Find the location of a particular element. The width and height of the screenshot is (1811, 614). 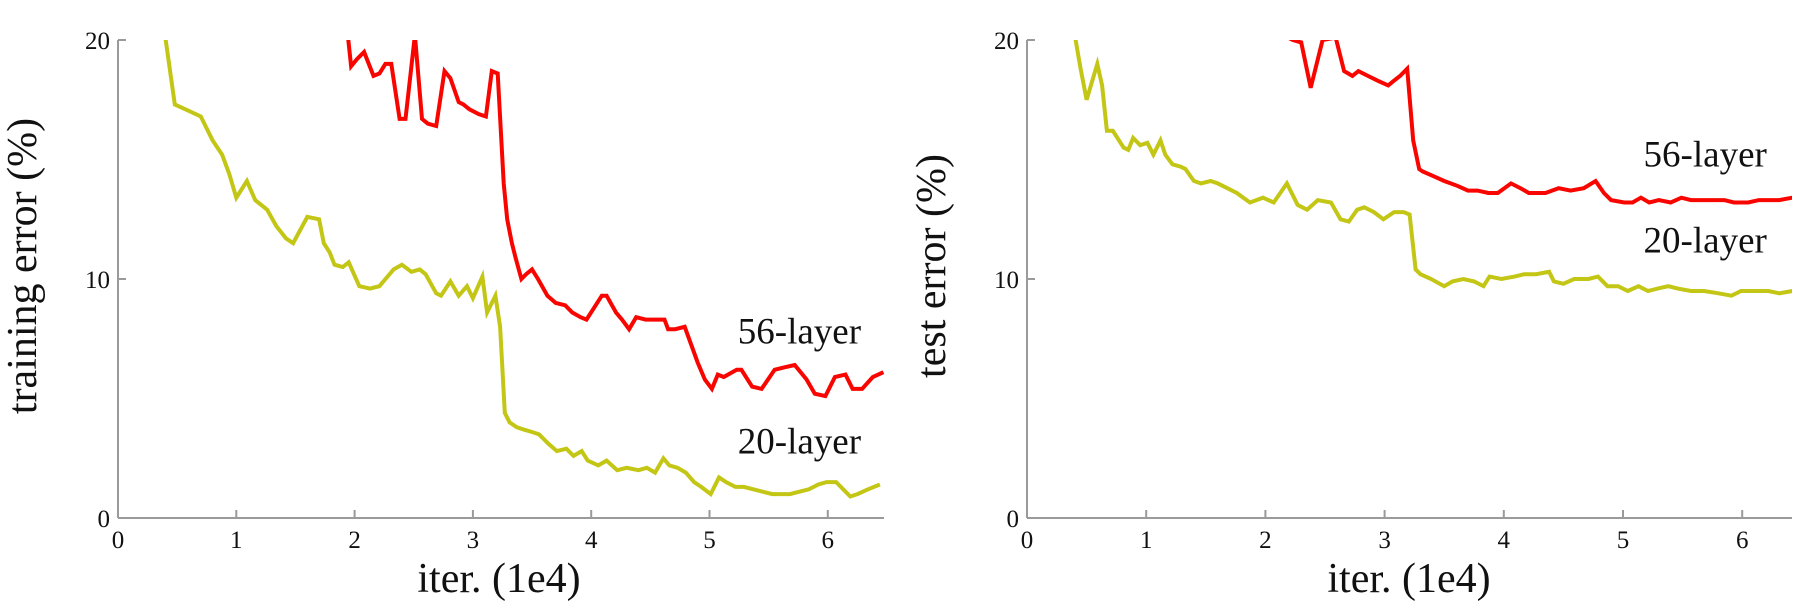

test-error-y-tick-label: 20 is located at coordinates (1006, 41).